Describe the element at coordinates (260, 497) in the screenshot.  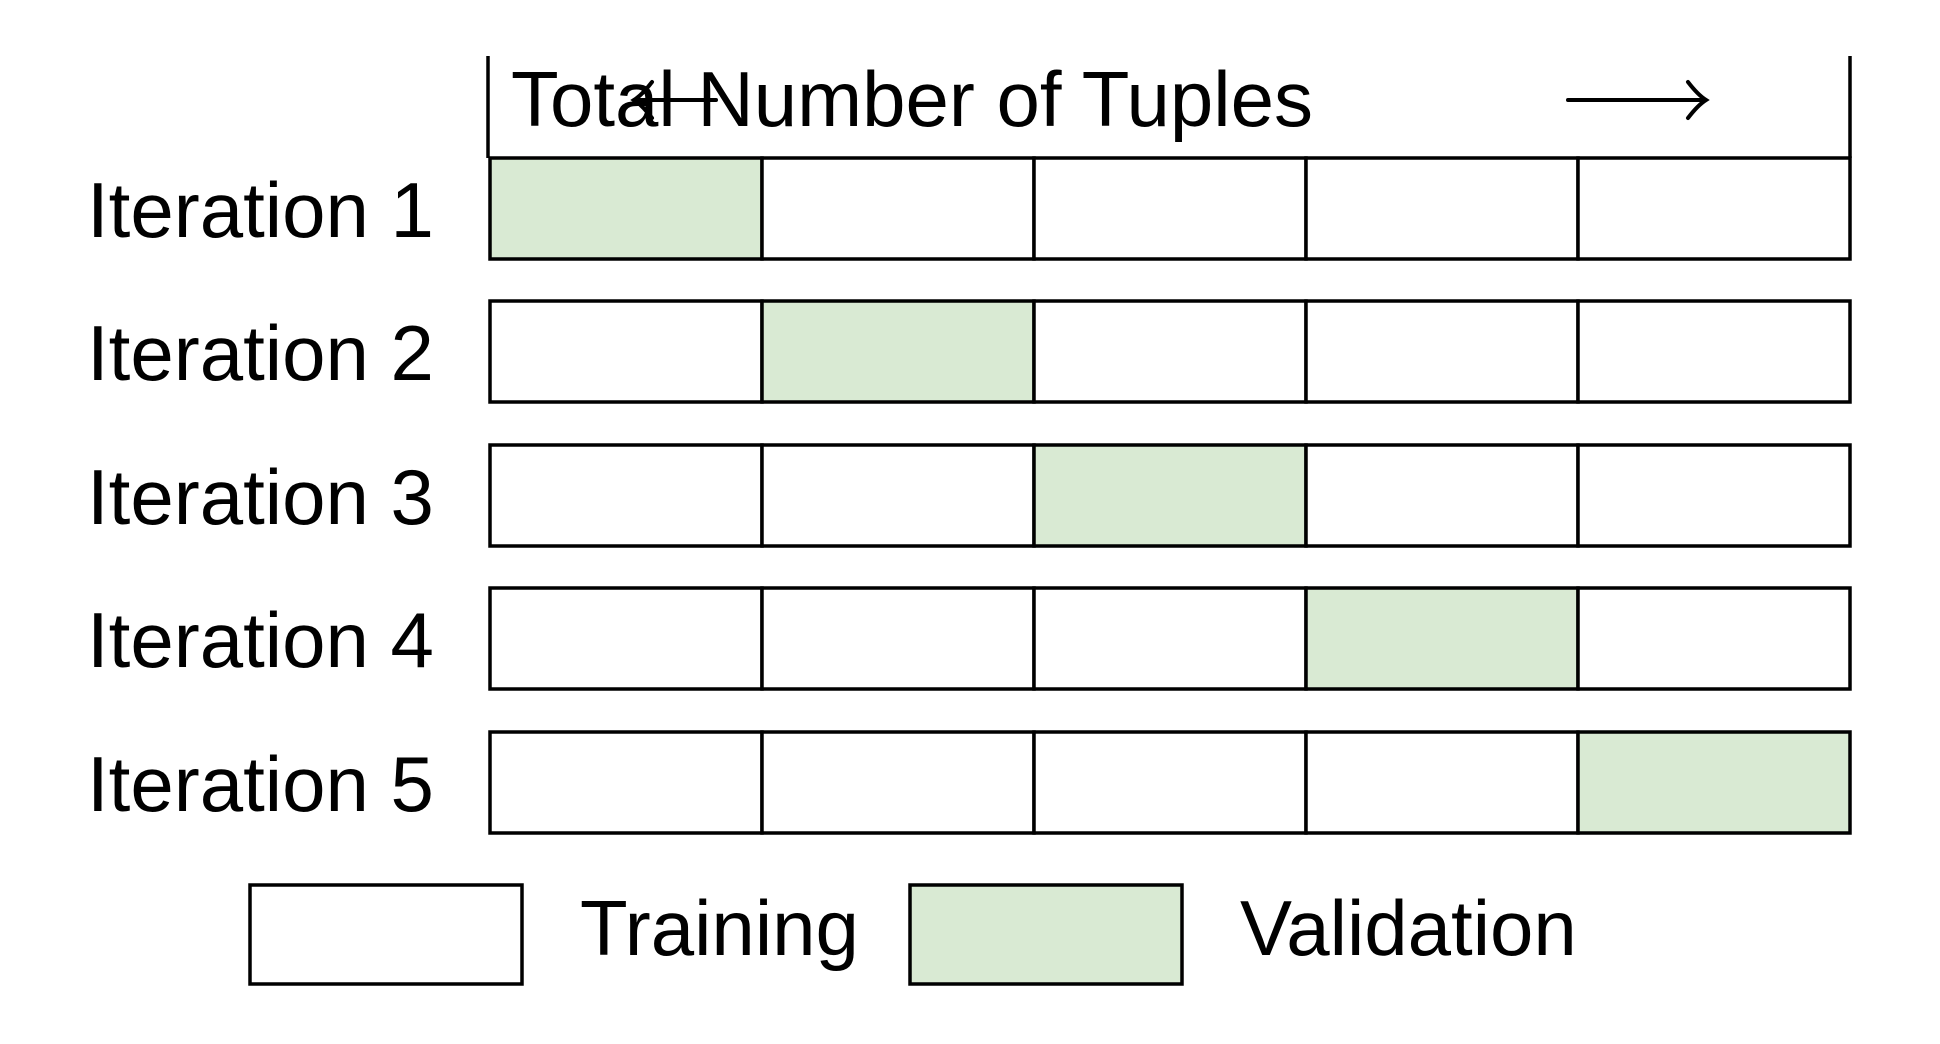
I see `iteration-label: Iteration 3` at that location.